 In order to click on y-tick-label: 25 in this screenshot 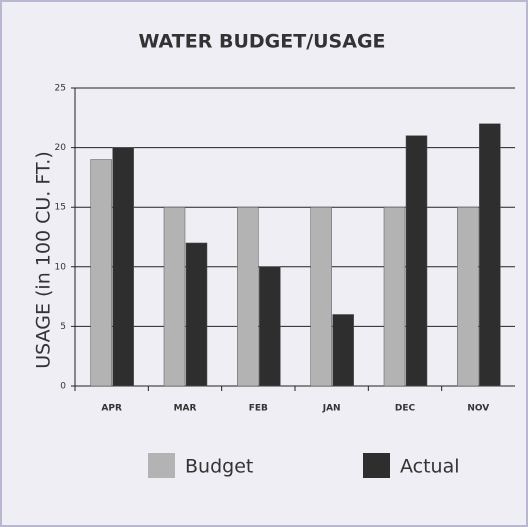, I will do `click(60, 89)`.